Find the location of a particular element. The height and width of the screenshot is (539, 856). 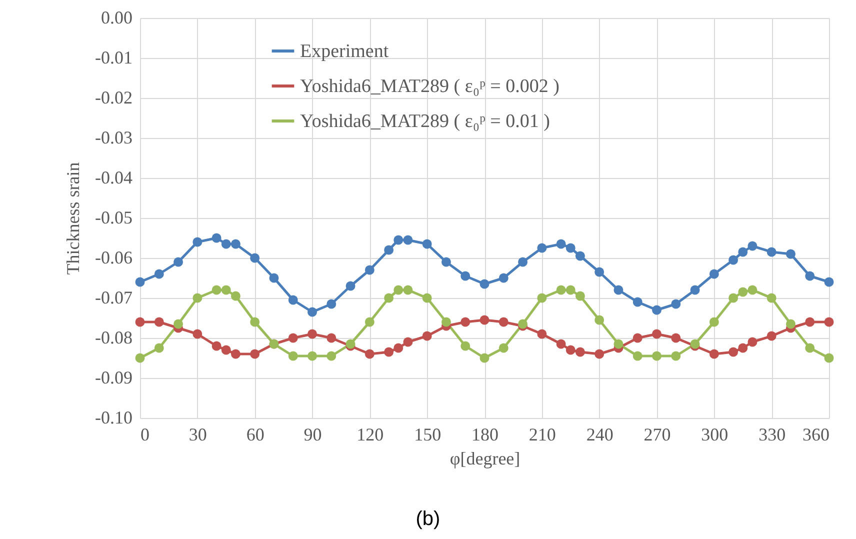

x-tick-label: 150 is located at coordinates (428, 434).